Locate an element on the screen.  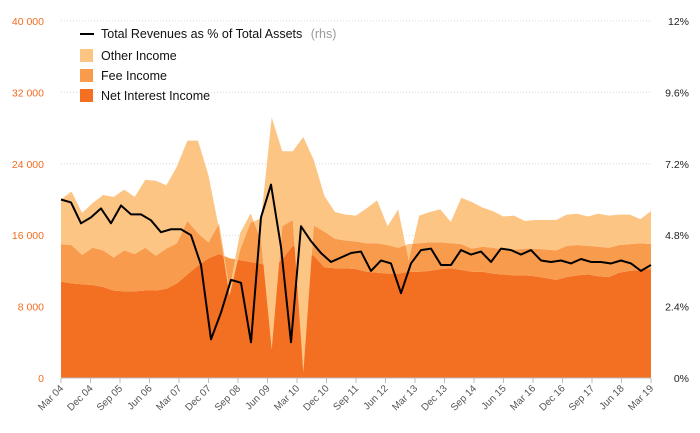
legend-other-swatch is located at coordinates (86, 55).